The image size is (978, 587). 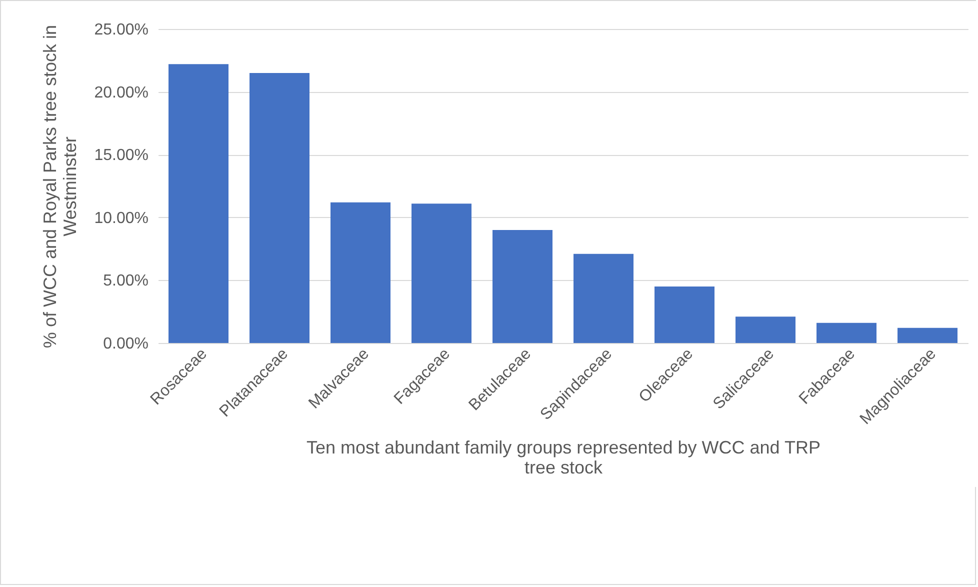 What do you see at coordinates (121, 93) in the screenshot?
I see `y-tick-label: 20.00%` at bounding box center [121, 93].